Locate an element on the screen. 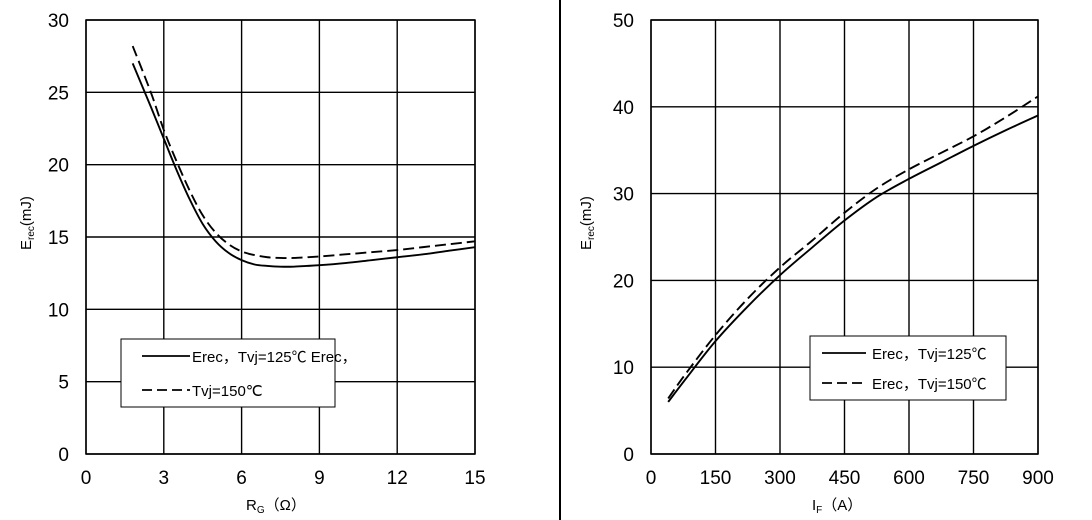 The image size is (1092, 520). left-y-tick-label: 5 is located at coordinates (63, 383).